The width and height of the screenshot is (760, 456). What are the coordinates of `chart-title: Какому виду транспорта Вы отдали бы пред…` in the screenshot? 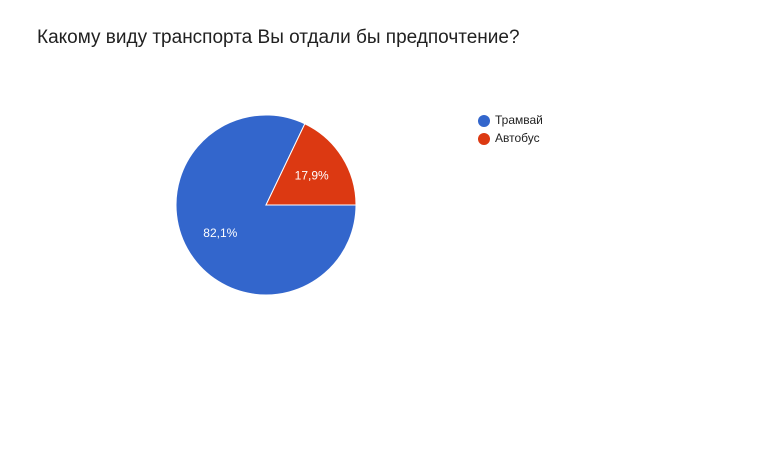 It's located at (278, 37).